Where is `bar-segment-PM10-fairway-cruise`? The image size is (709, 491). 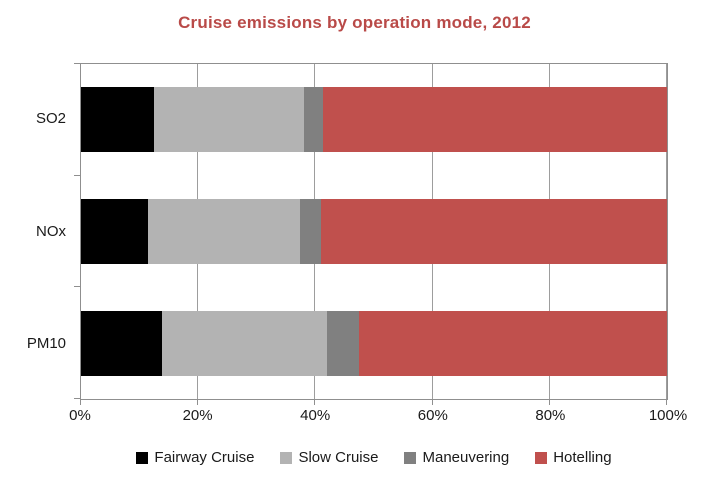
bar-segment-PM10-fairway-cruise is located at coordinates (121, 343).